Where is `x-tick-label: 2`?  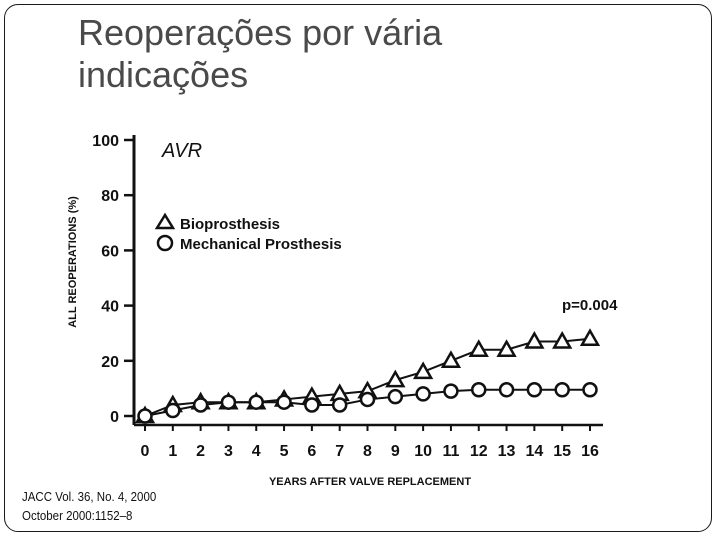
x-tick-label: 2 is located at coordinates (200, 451).